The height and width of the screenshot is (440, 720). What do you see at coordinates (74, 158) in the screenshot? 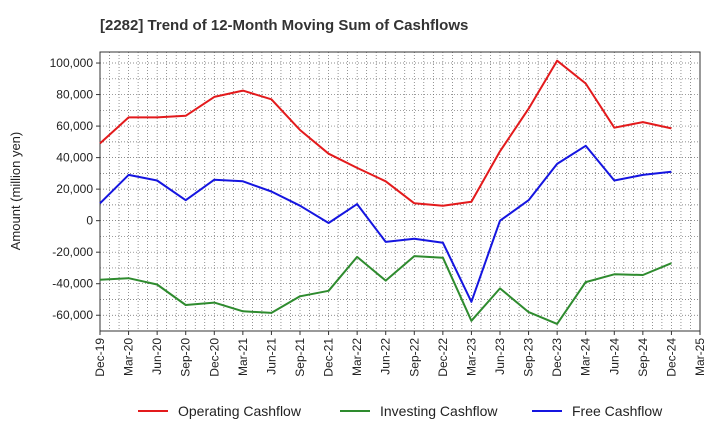
I see `y-tick-label: 40,000` at bounding box center [74, 158].